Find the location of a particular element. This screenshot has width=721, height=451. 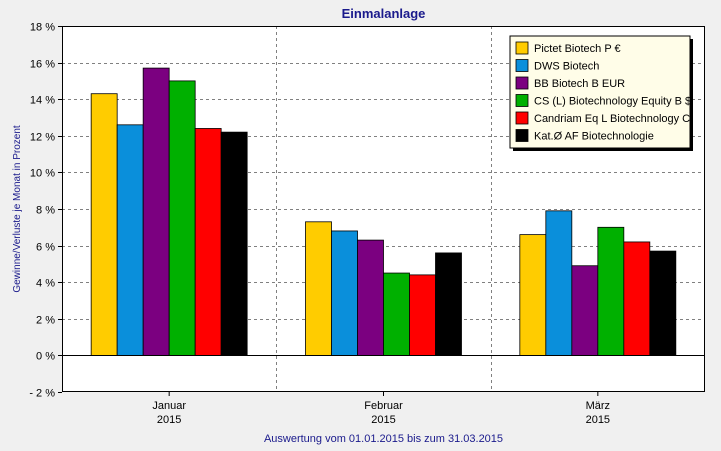

y-axis: - 2 % 0 % 2 % 4 % 6 % 8 % 10 % 12 % 14 % 16 % 18 % is located at coordinates (45, 211).